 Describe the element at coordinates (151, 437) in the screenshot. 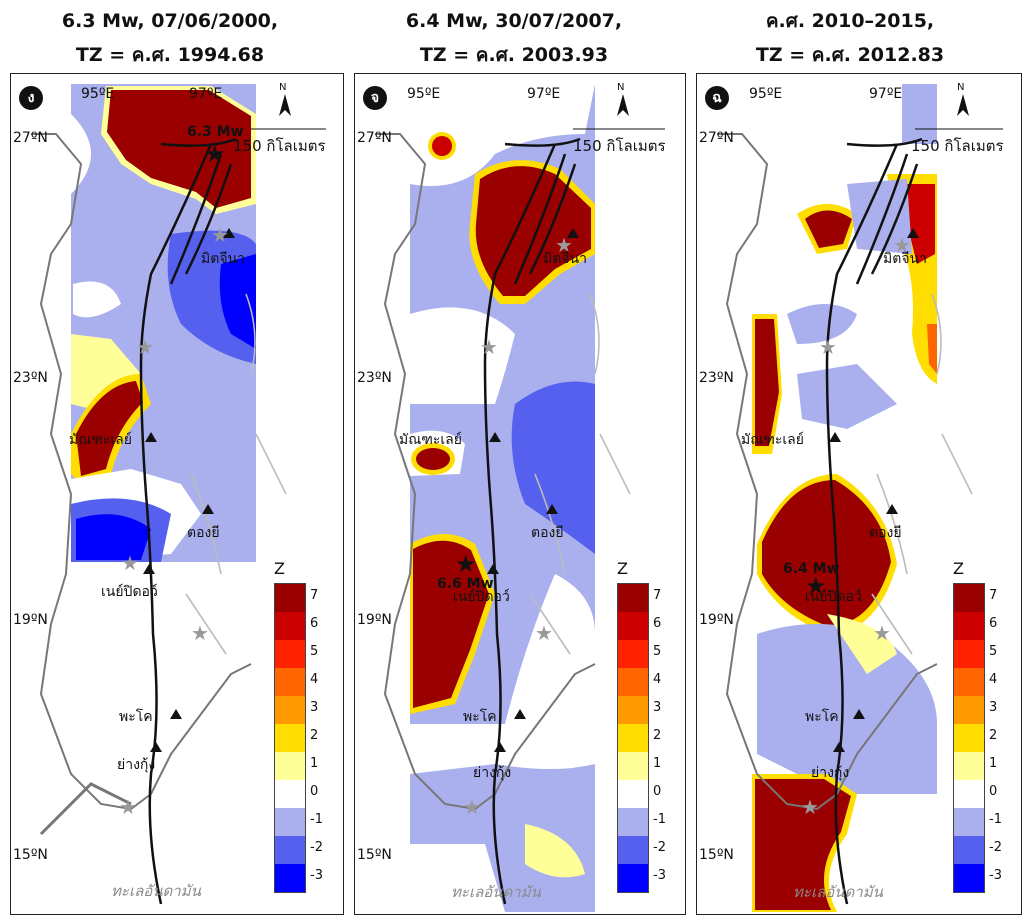

I see `city-marker-mandalay` at that location.